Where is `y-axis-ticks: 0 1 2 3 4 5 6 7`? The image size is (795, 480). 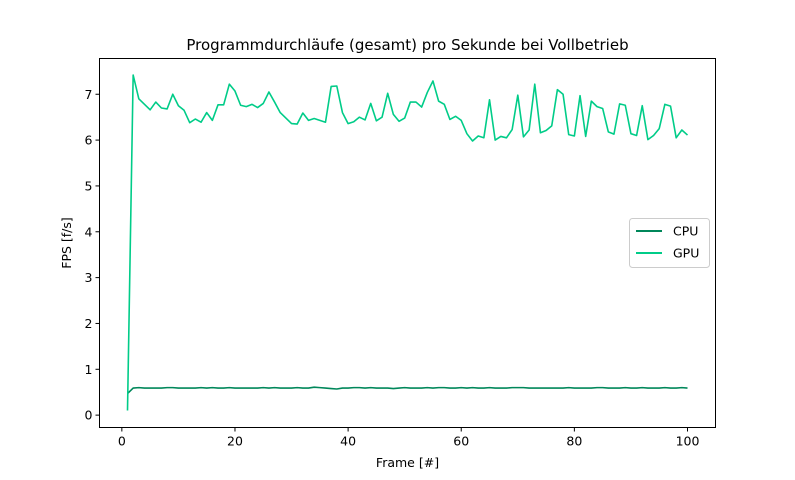 y-axis-ticks: 0 1 2 3 4 5 6 7 is located at coordinates (92, 255).